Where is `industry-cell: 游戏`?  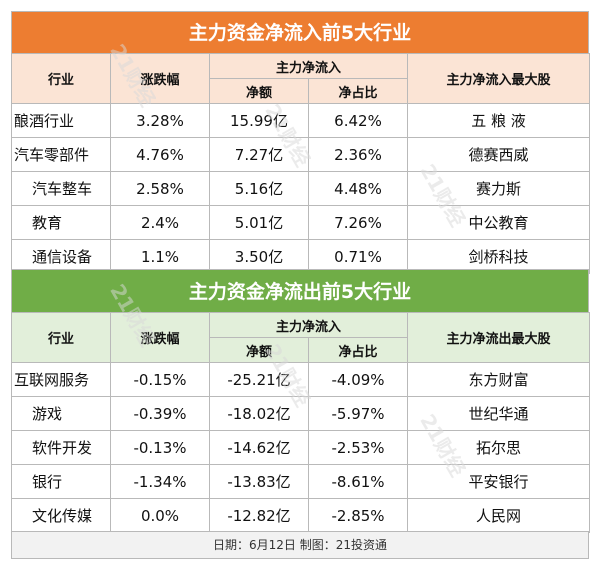
industry-cell: 游戏 is located at coordinates (61, 413).